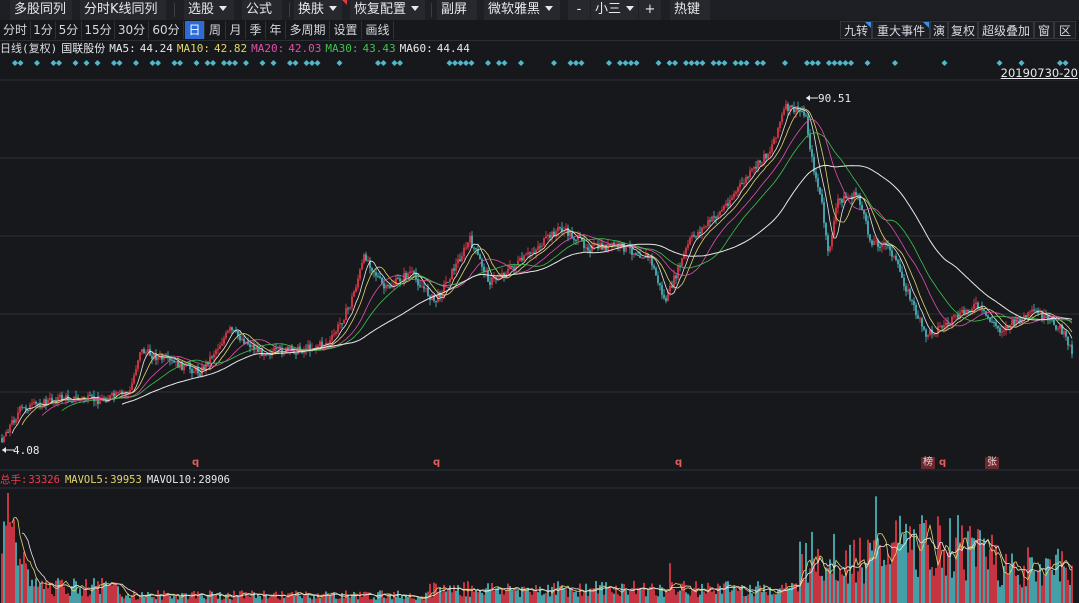 The image size is (1079, 603). What do you see at coordinates (928, 463) in the screenshot?
I see `event-marker-rank: 榜` at bounding box center [928, 463].